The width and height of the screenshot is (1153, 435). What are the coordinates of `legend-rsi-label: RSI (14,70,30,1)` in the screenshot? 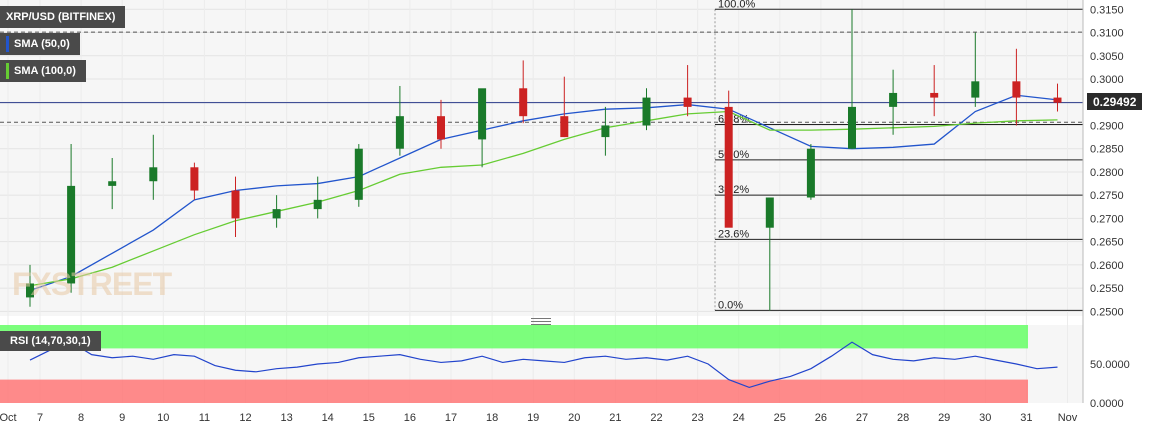 It's located at (50, 341).